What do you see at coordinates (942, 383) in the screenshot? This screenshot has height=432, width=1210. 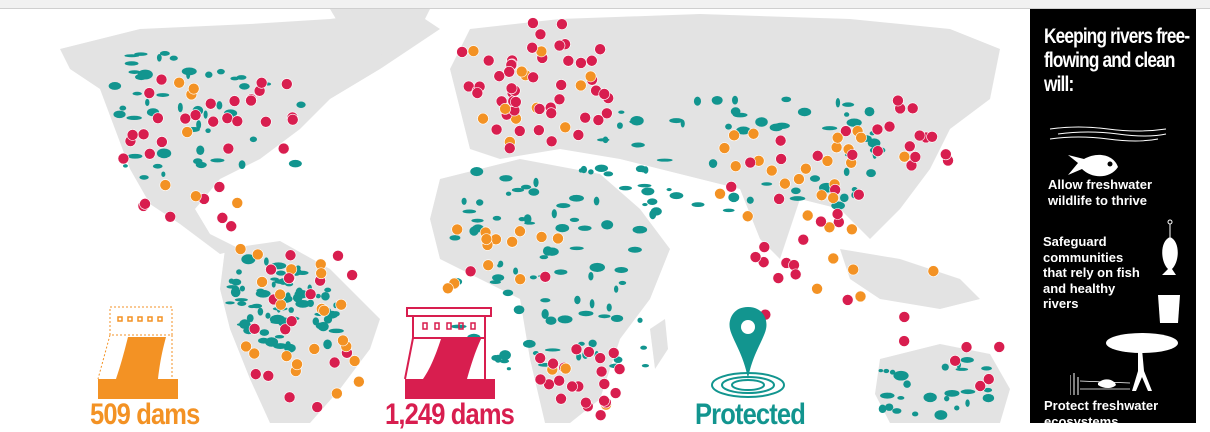 I see `australia` at bounding box center [942, 383].